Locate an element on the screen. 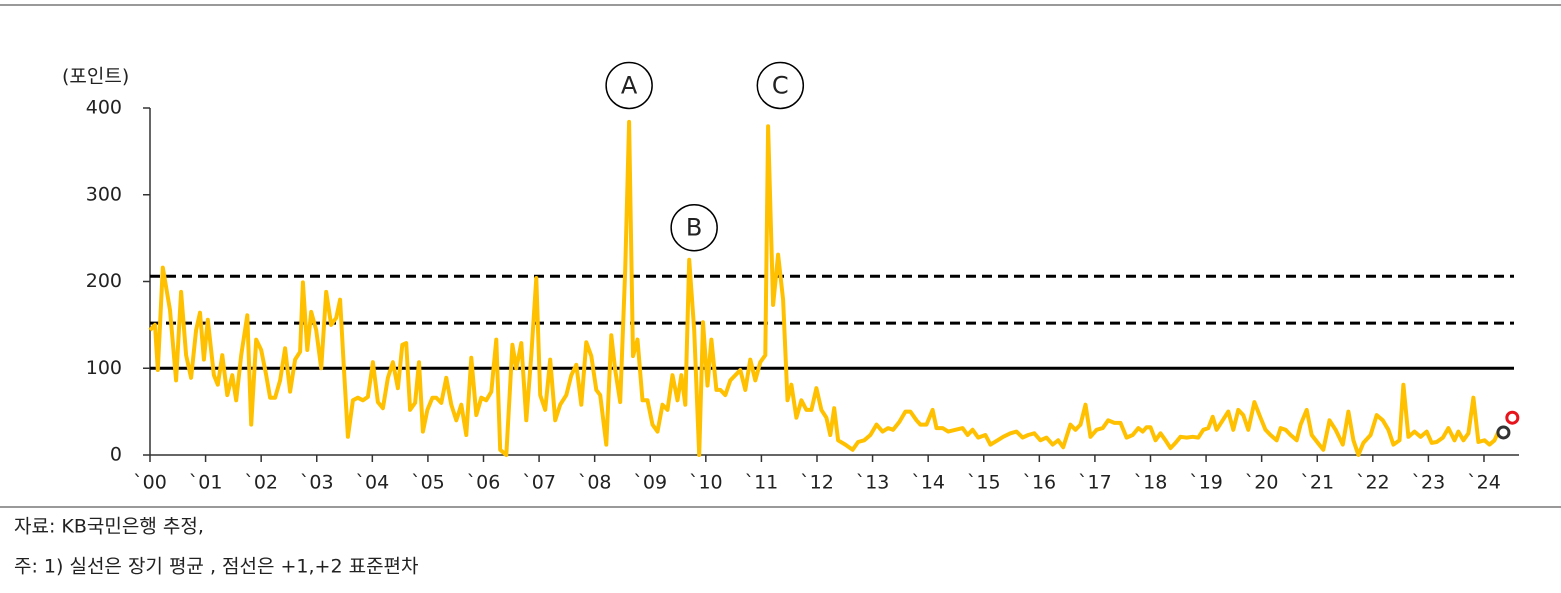 This screenshot has height=593, width=1561. annotation: B is located at coordinates (694, 228).